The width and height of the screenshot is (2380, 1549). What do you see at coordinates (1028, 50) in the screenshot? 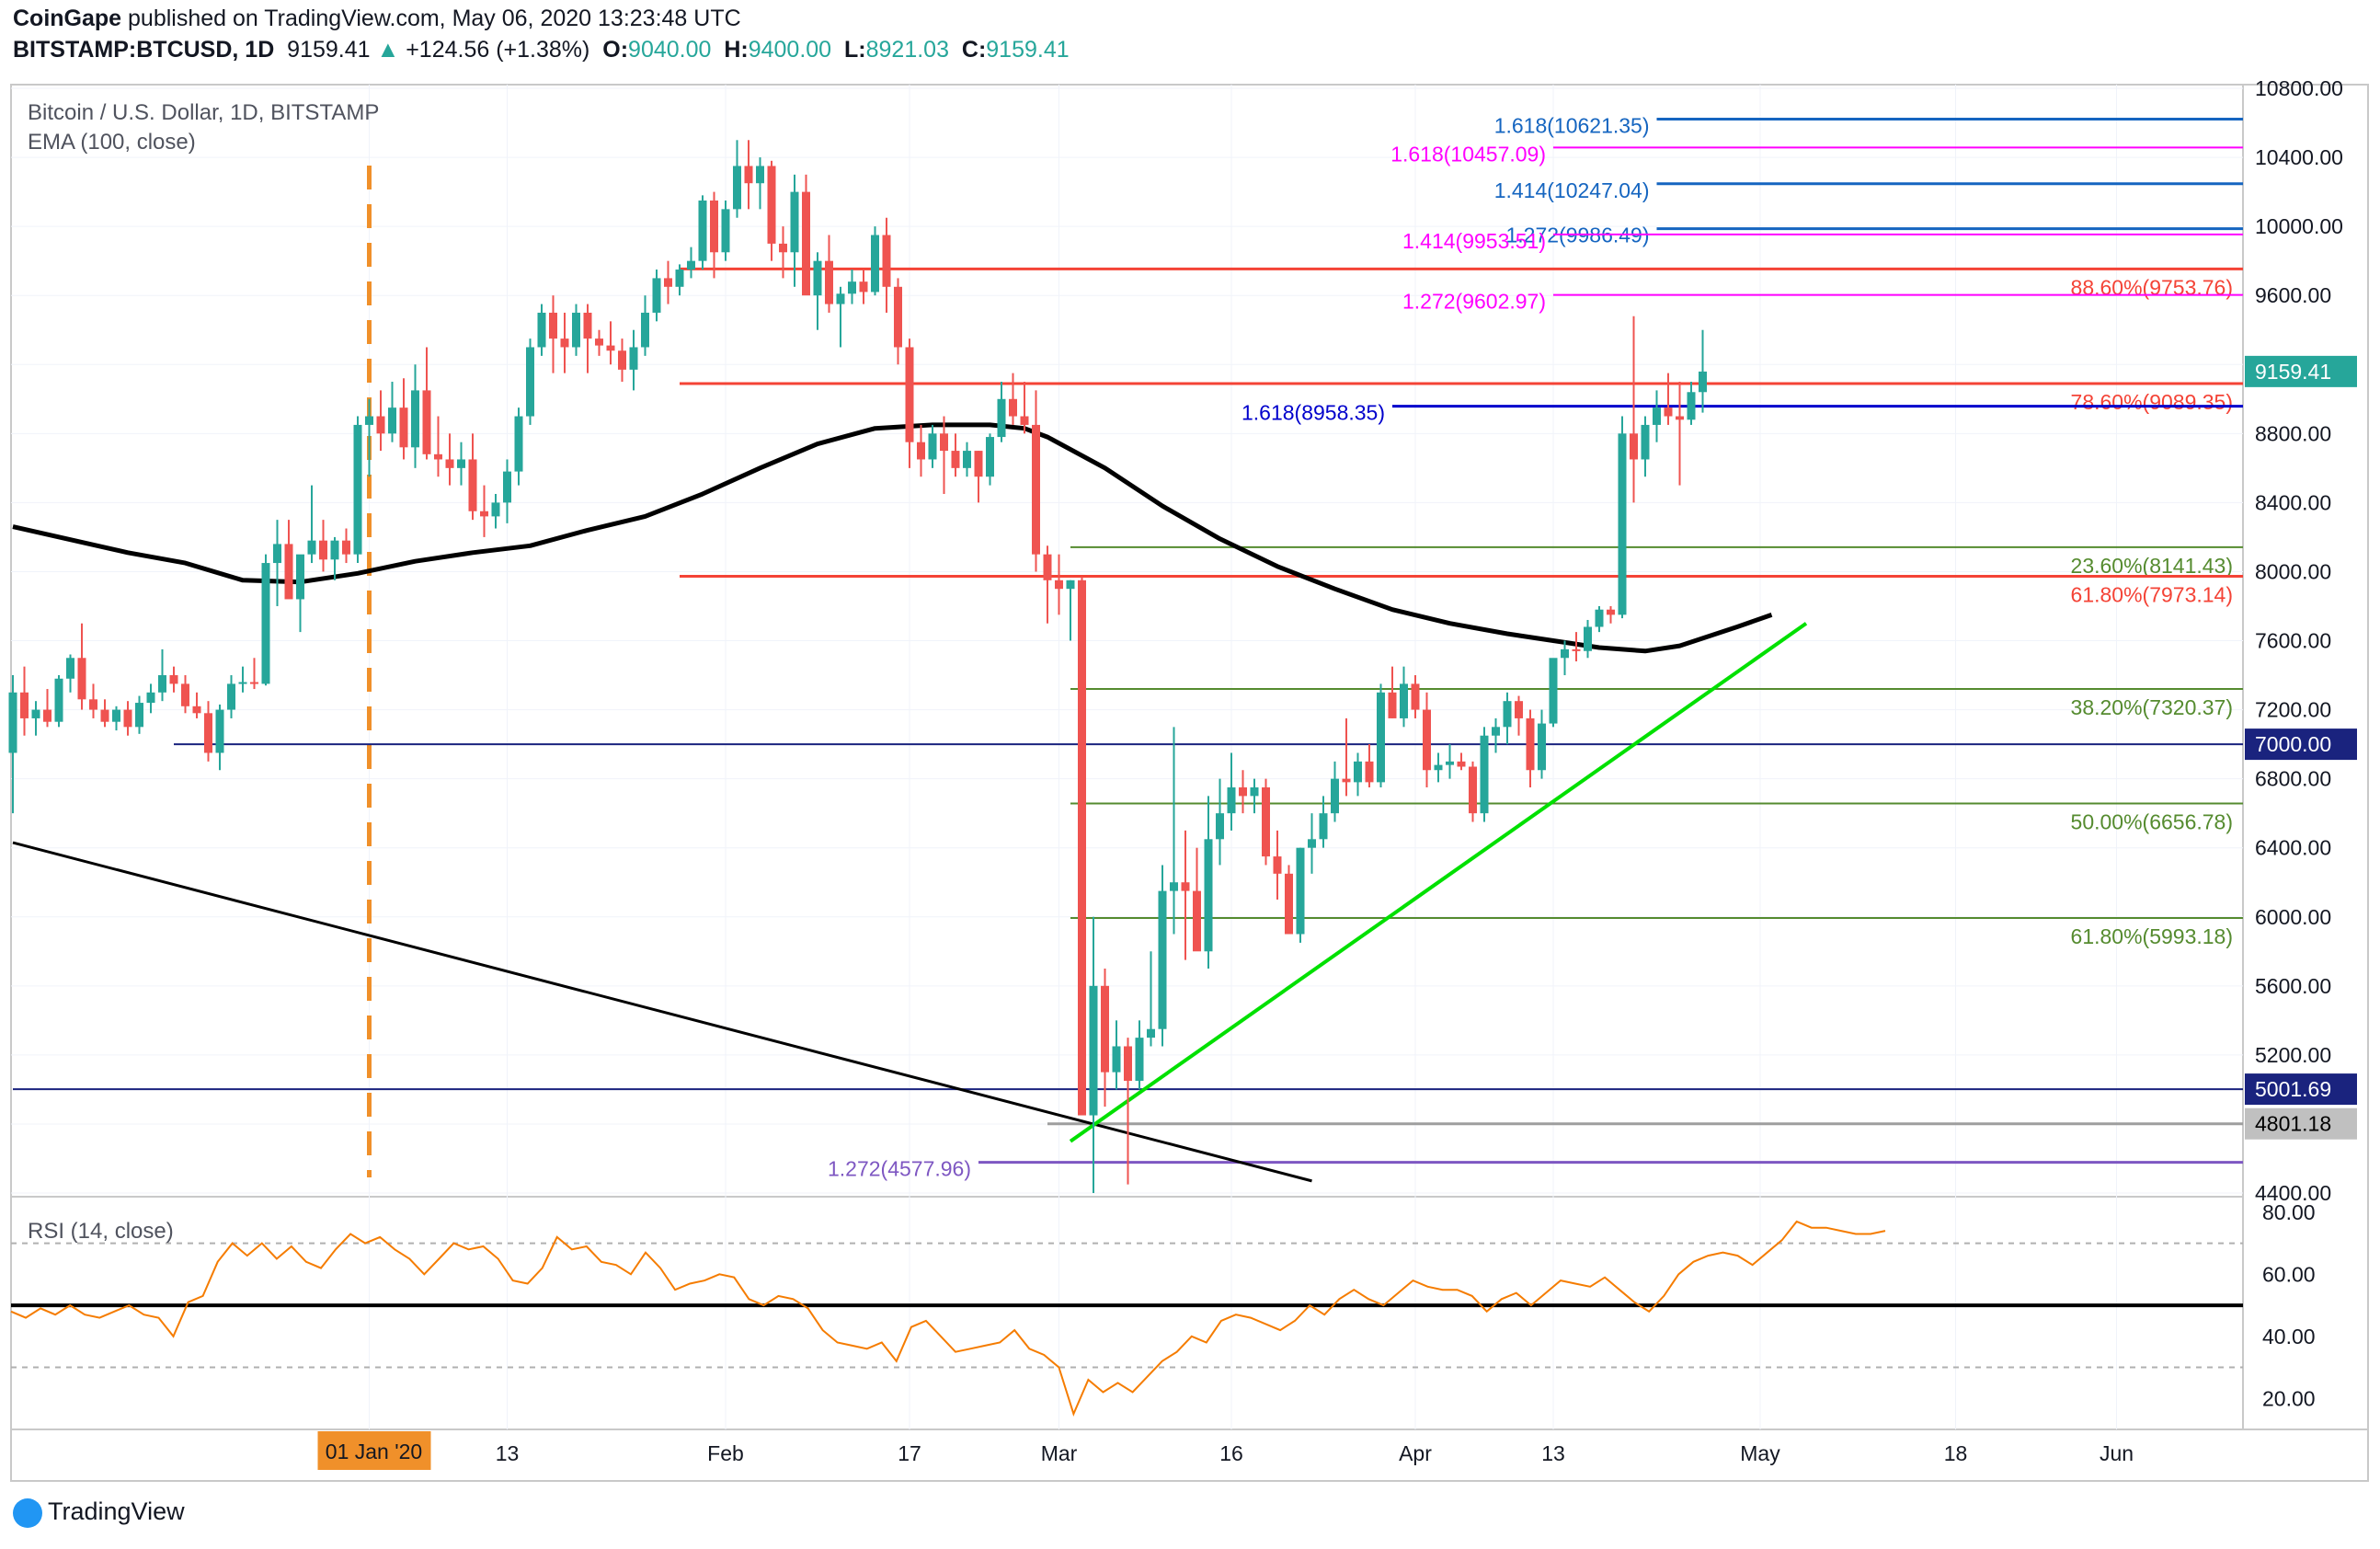
I see `close-value: 9159.41` at bounding box center [1028, 50].